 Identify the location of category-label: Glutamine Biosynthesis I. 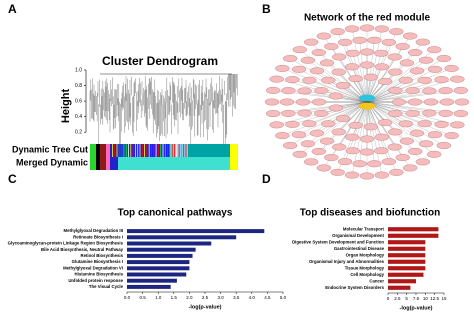
(97, 261).